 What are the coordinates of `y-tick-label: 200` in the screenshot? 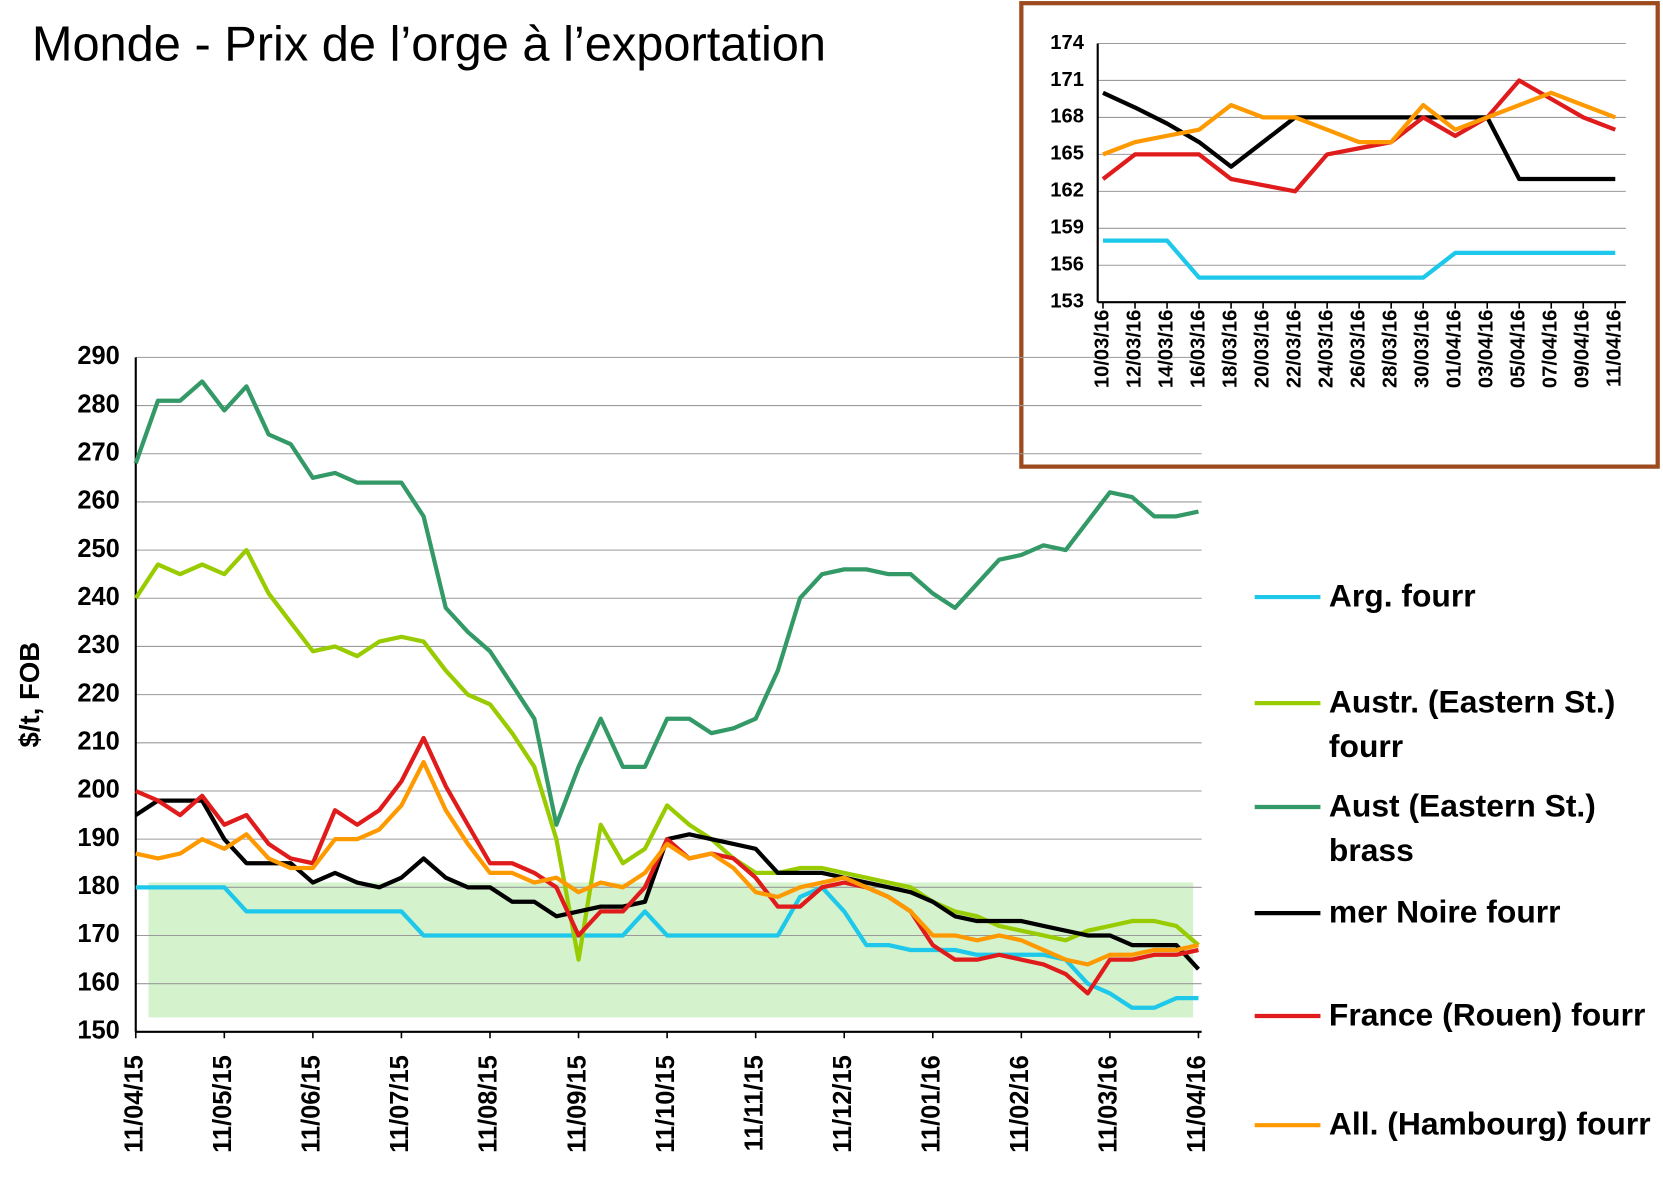 It's located at (98, 790).